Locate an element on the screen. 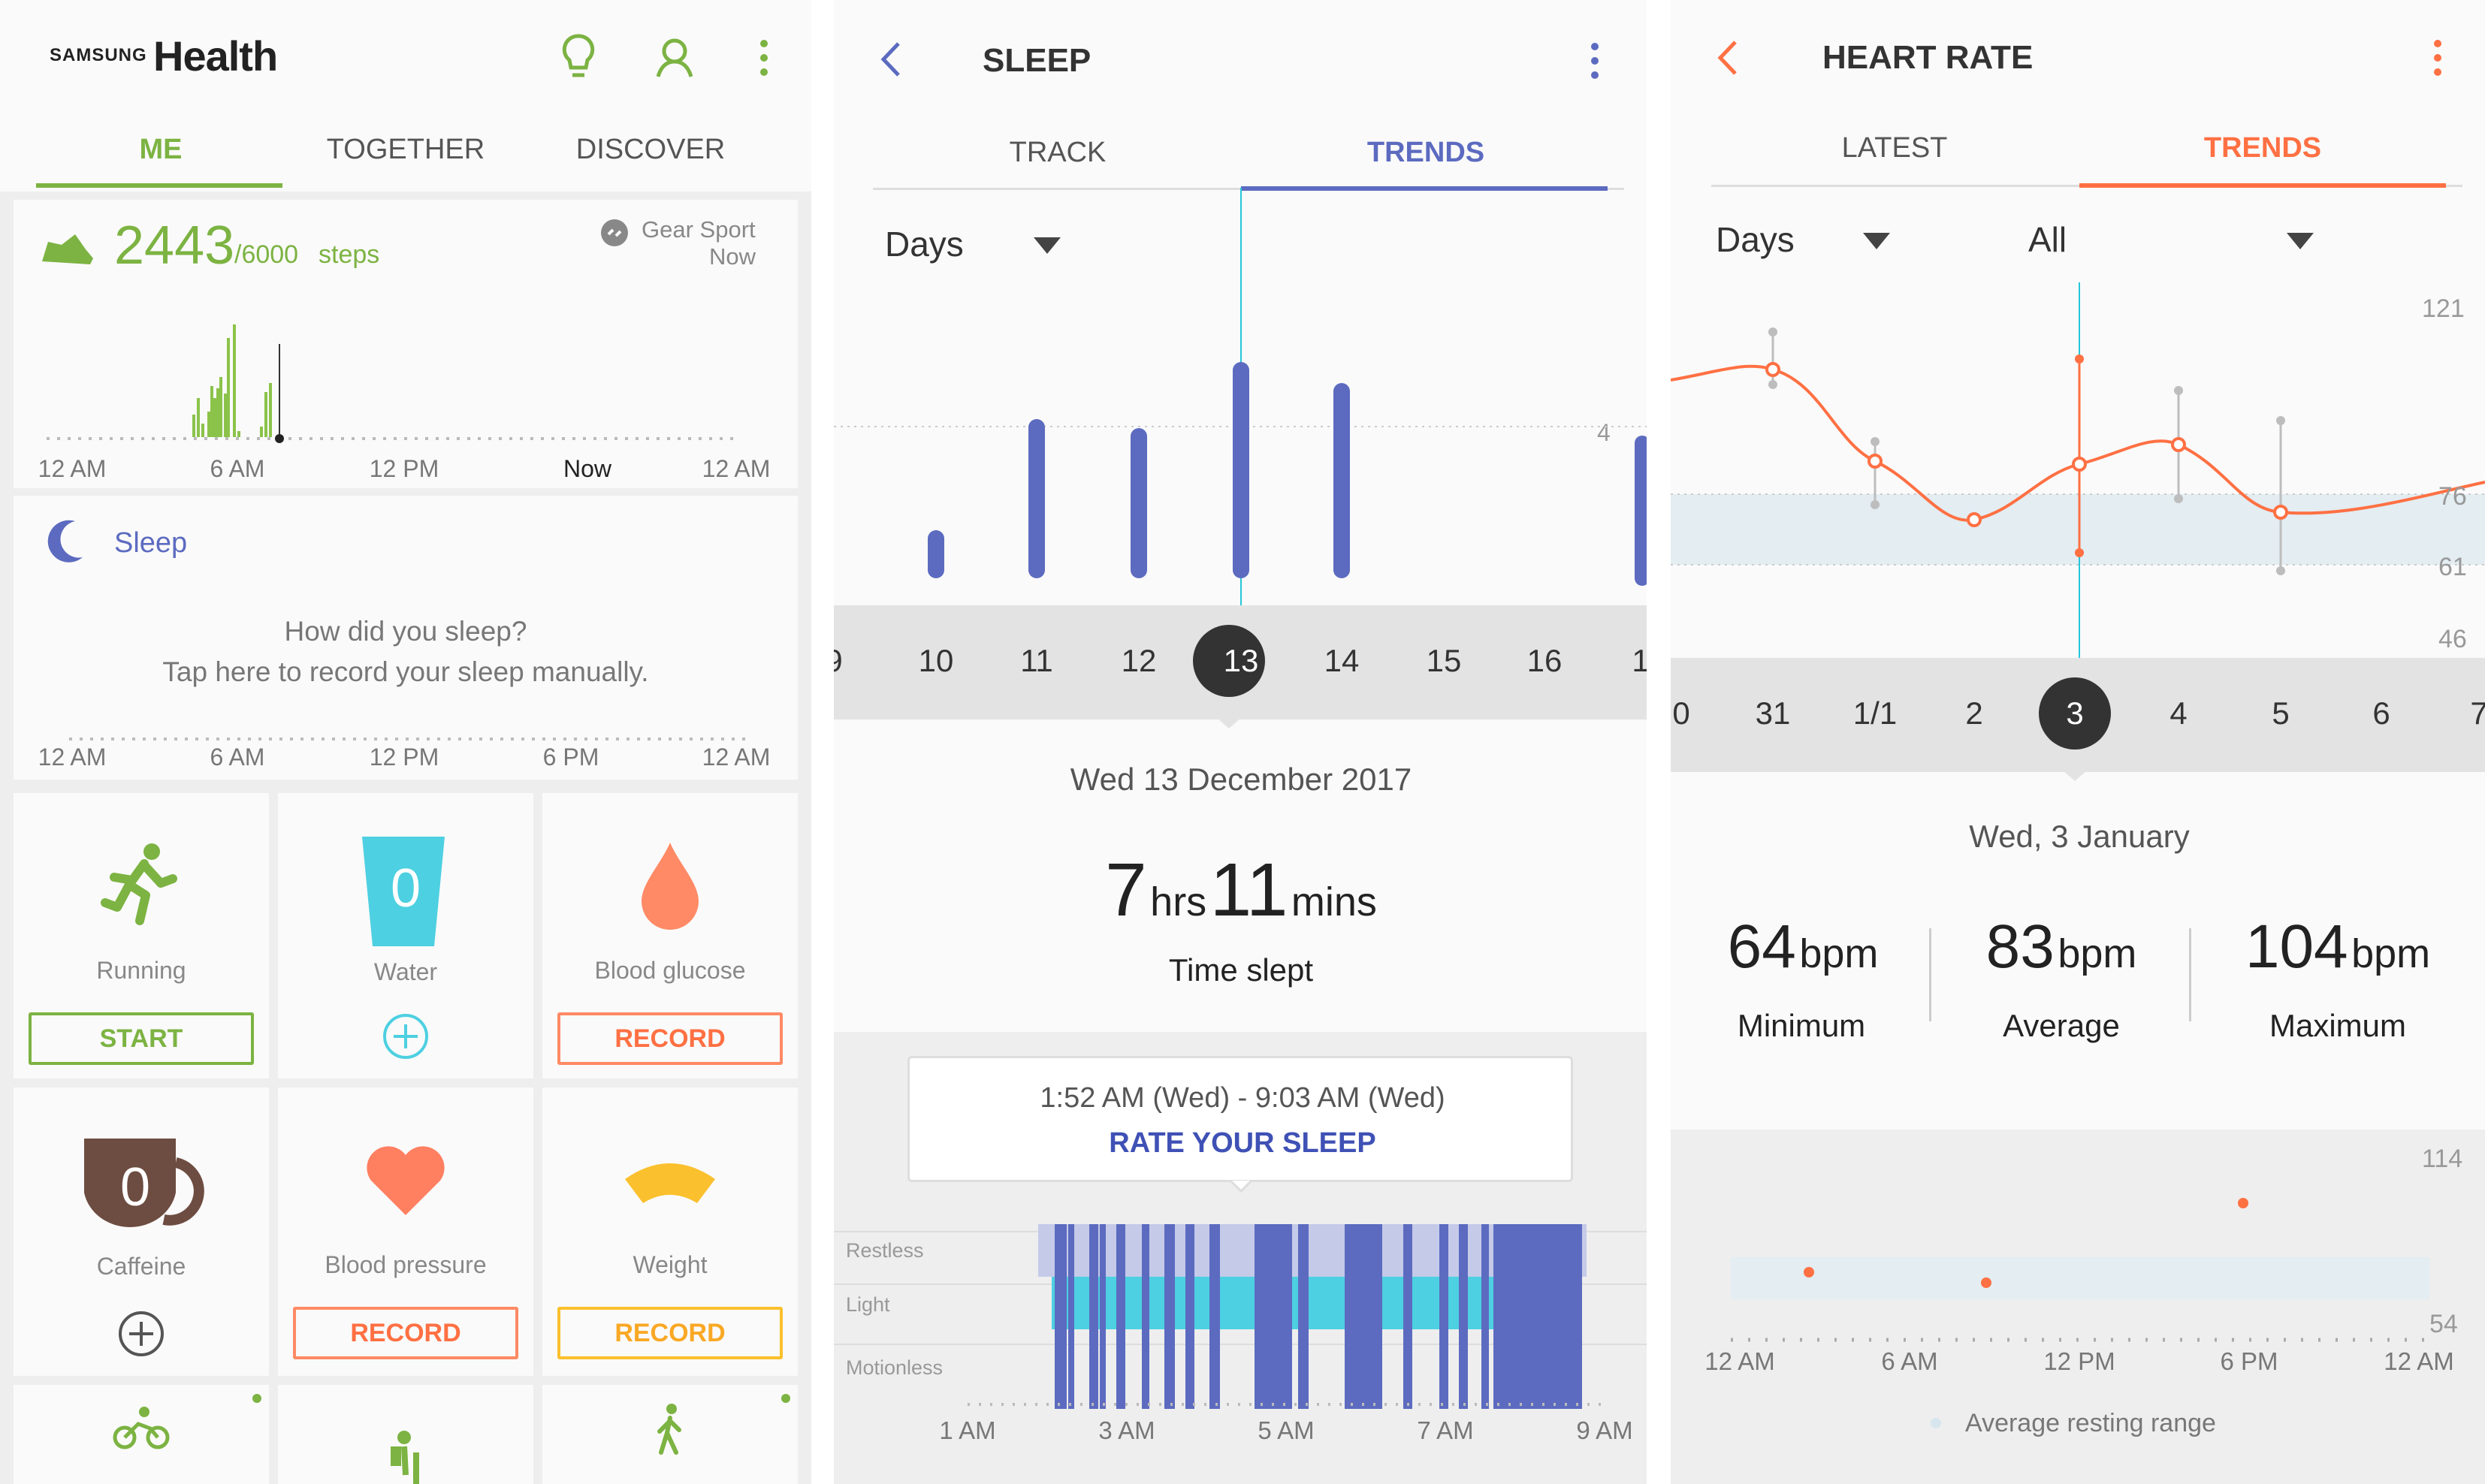 The image size is (2485, 1484). day-label: 11 is located at coordinates (1036, 660).